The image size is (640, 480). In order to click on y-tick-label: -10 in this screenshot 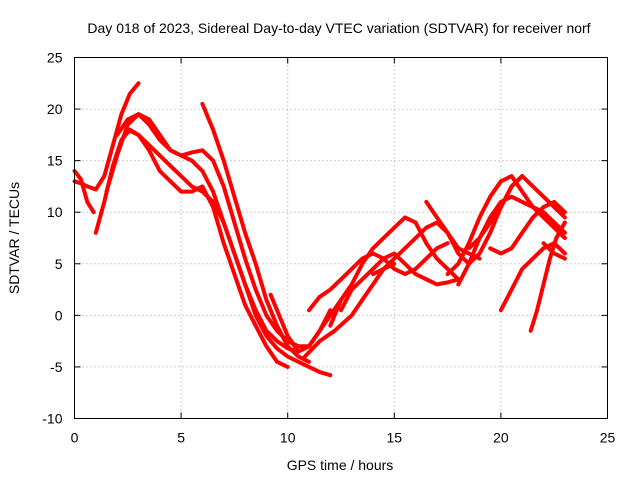, I will do `click(52, 419)`.